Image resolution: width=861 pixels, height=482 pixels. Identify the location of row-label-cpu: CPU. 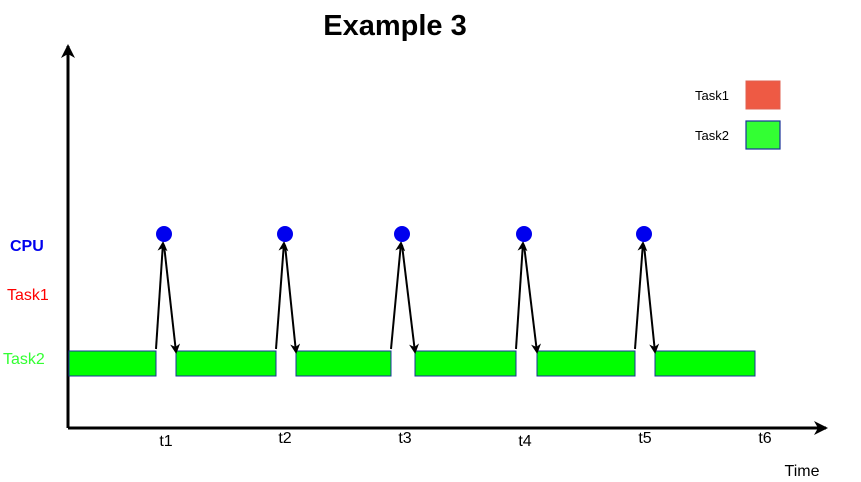
(27, 246).